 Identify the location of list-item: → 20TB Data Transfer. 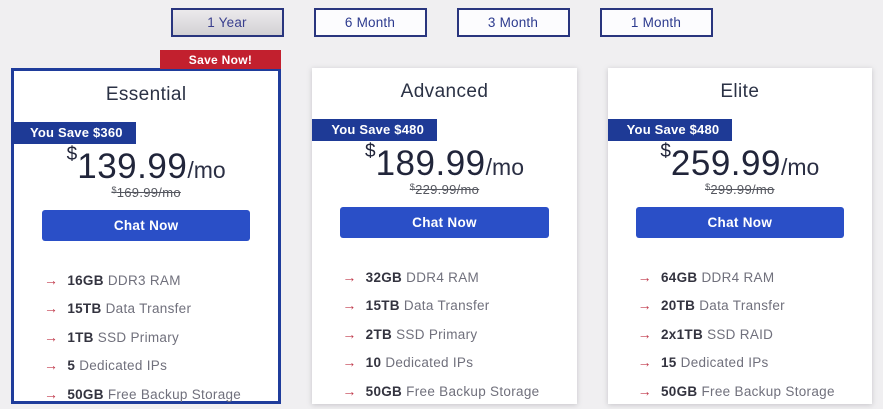
(755, 305).